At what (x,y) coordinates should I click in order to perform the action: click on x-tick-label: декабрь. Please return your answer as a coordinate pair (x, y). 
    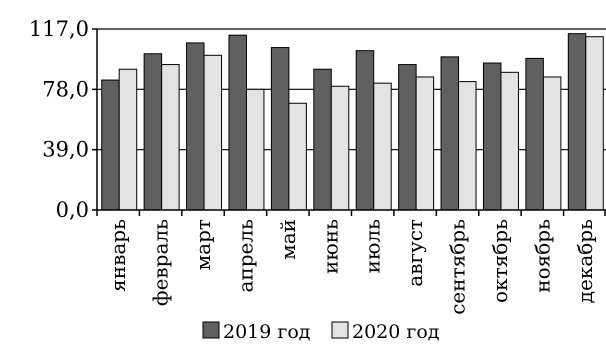
    Looking at the image, I should click on (585, 261).